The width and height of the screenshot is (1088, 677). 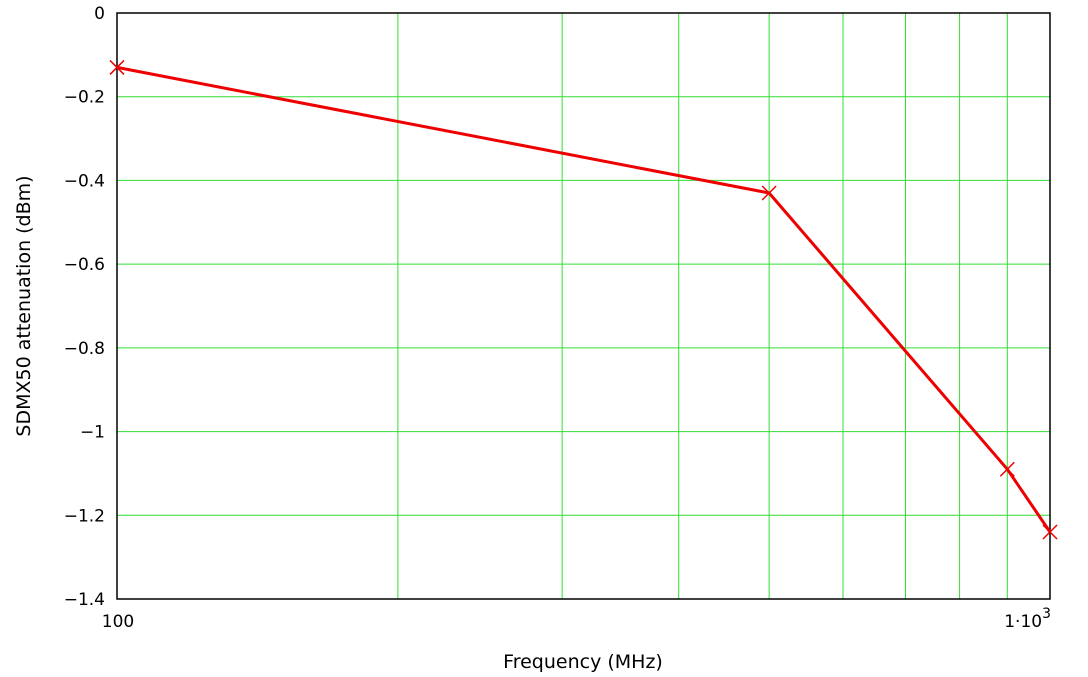 I want to click on y-axis-label: SDMX50 attenuation (dBm), so click(x=24, y=305).